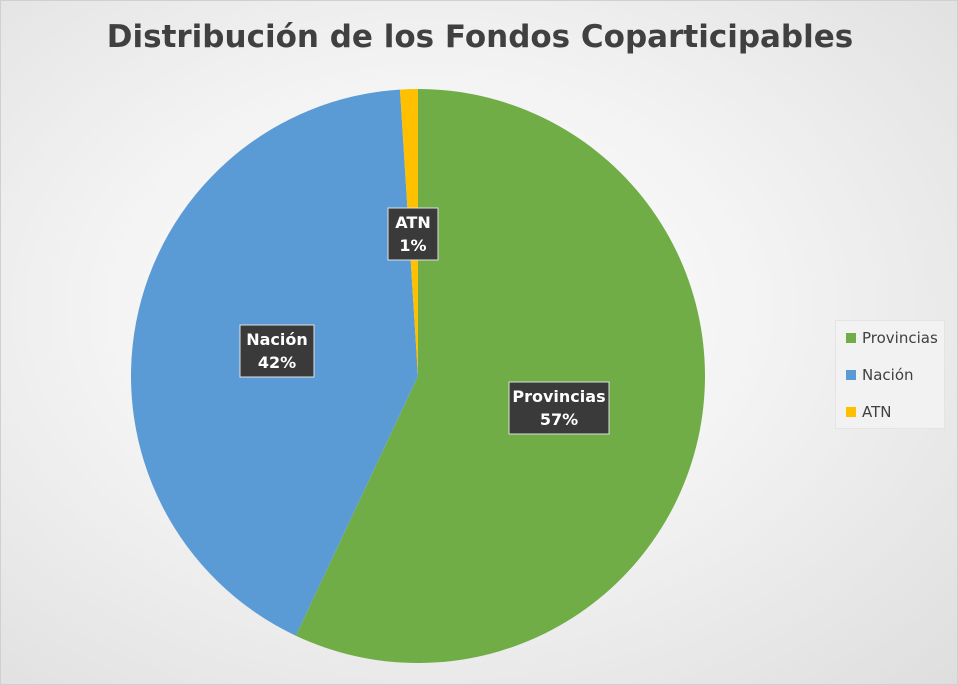  I want to click on legend-swatch-provincias, so click(851, 338).